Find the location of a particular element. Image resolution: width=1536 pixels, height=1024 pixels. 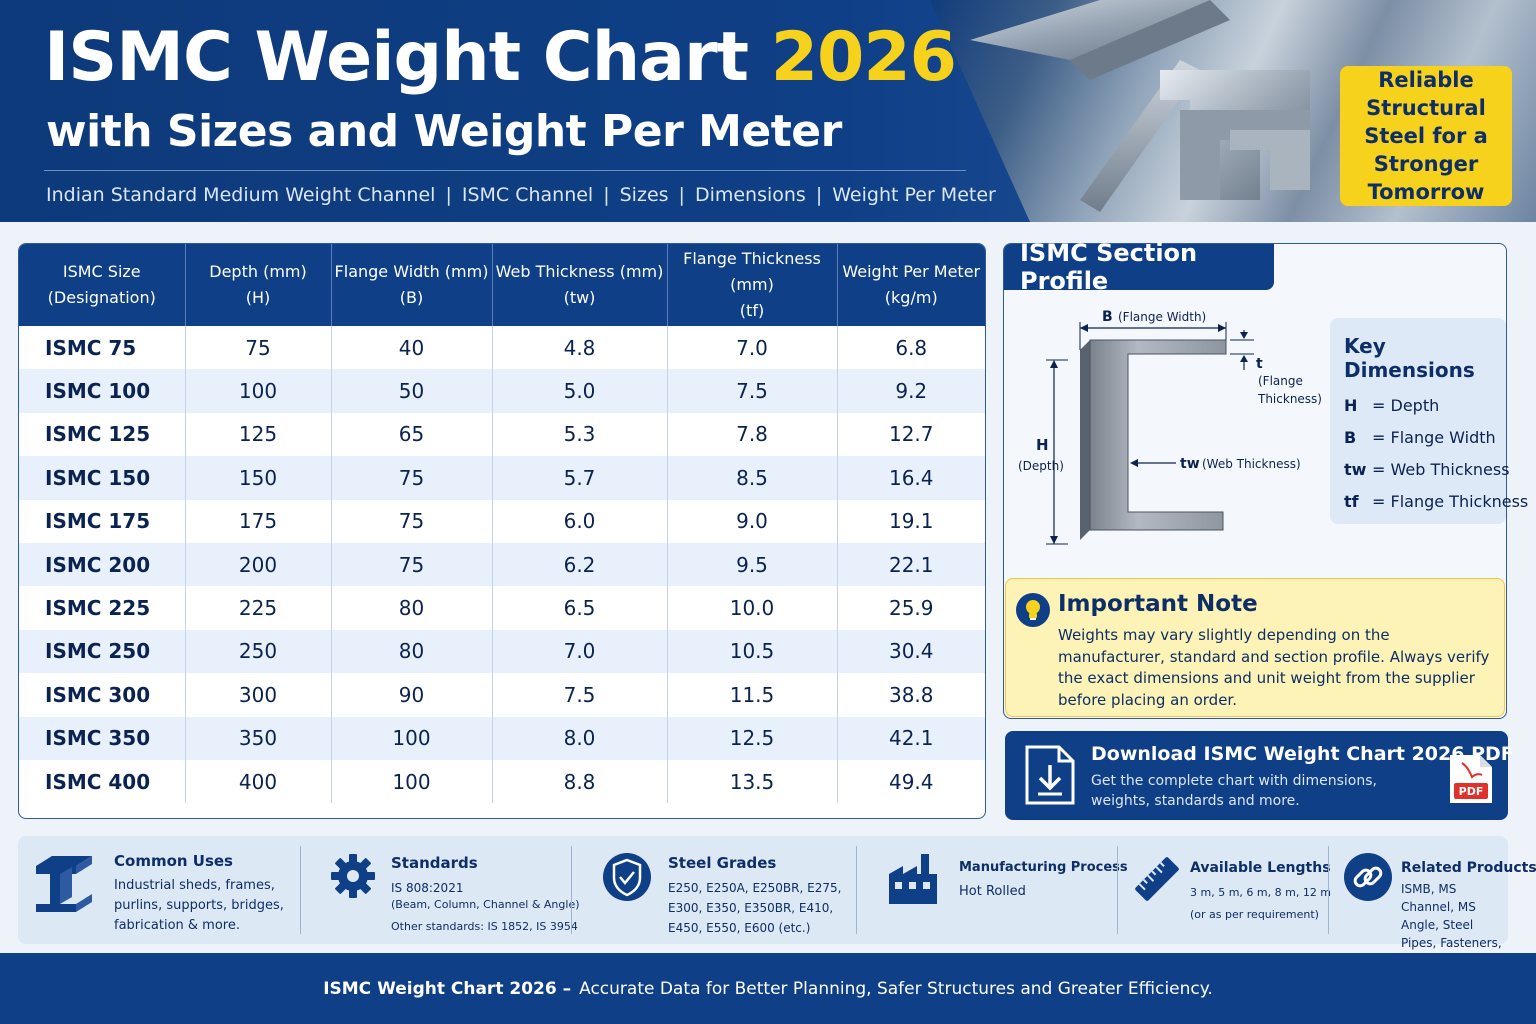

size-designation-cell: ISMC 125 is located at coordinates (102, 434).